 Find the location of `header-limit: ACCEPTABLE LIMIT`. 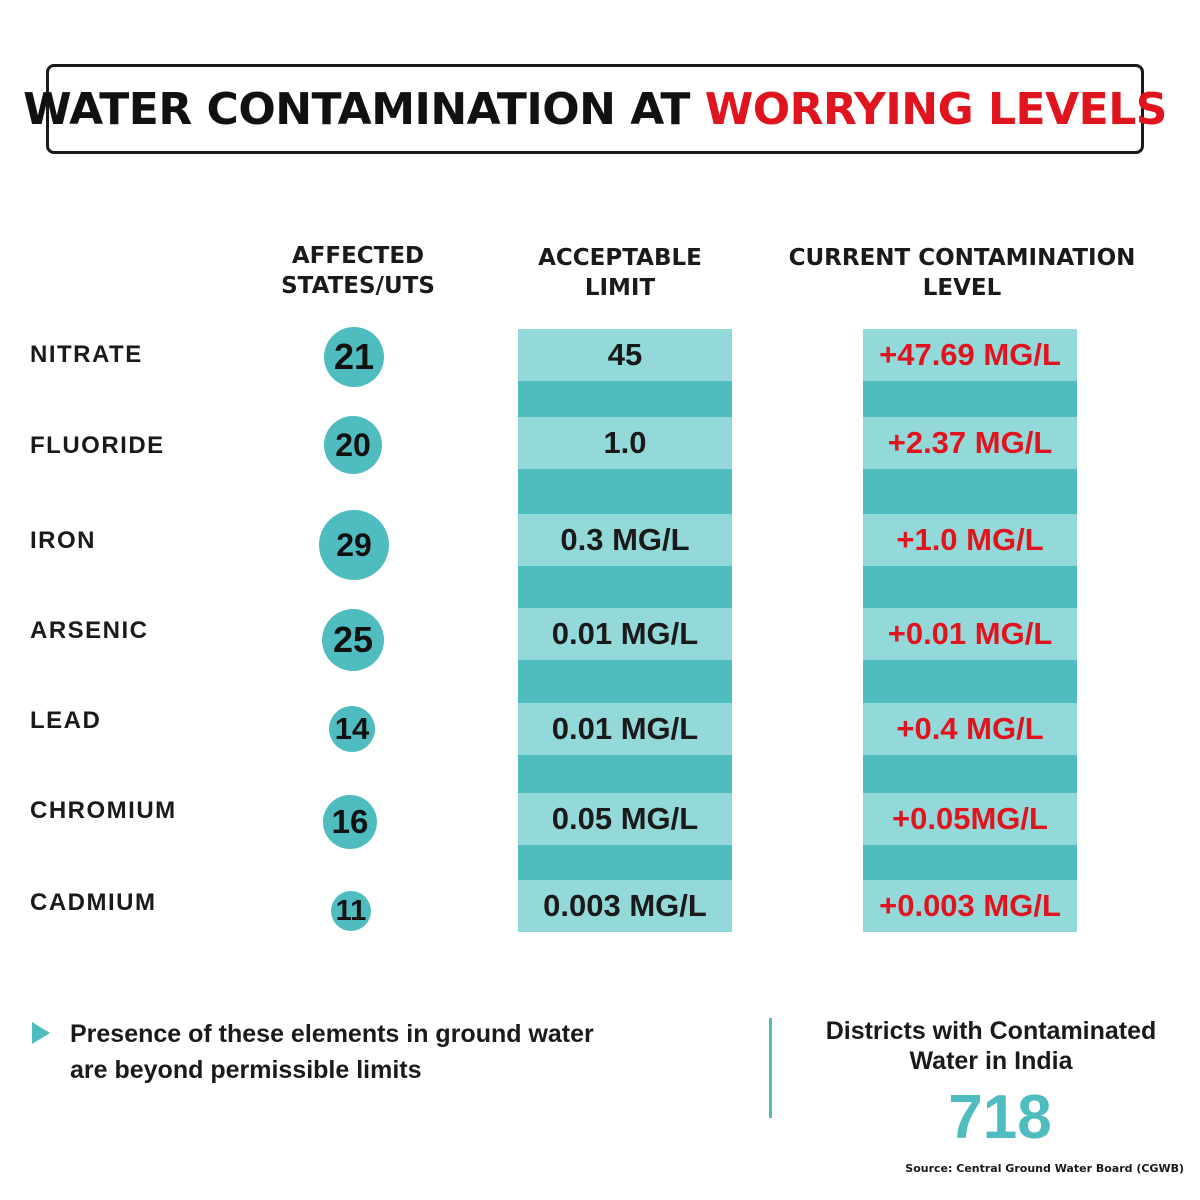

header-limit: ACCEPTABLE LIMIT is located at coordinates (620, 273).